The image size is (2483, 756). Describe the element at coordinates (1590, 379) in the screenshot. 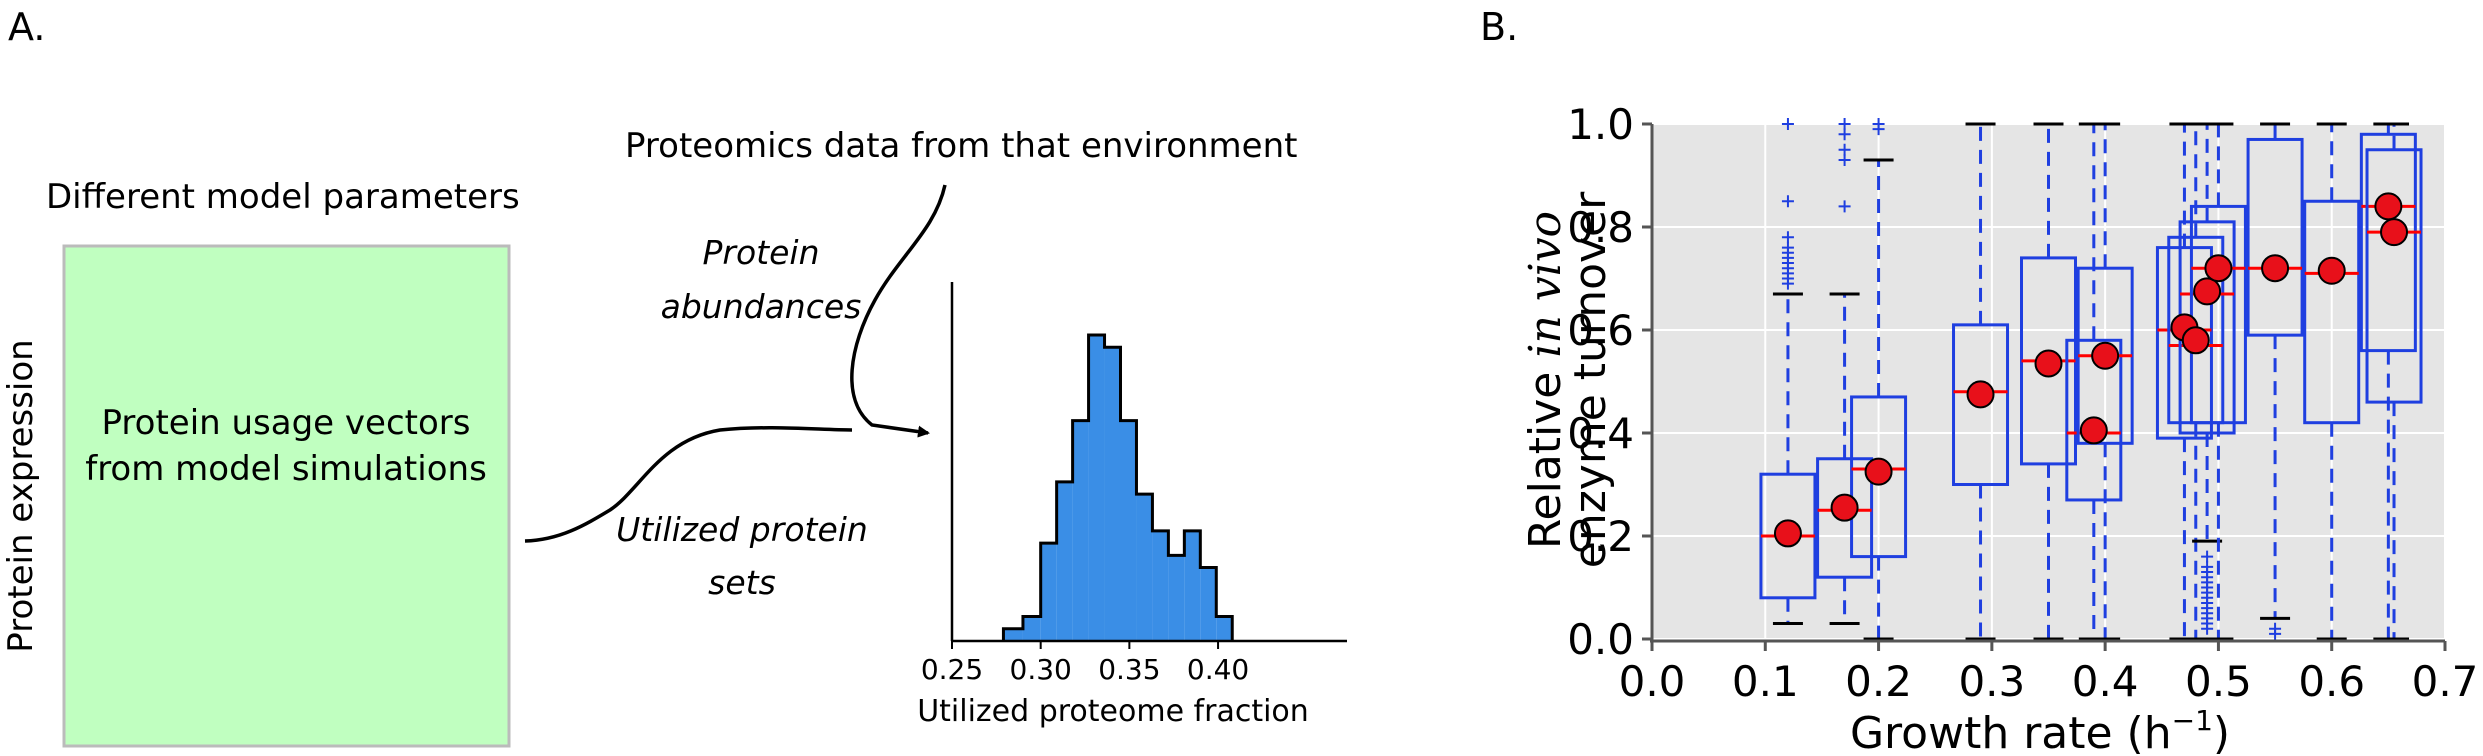

I see `box-plot-y-label-line2: enzyme turnover` at that location.